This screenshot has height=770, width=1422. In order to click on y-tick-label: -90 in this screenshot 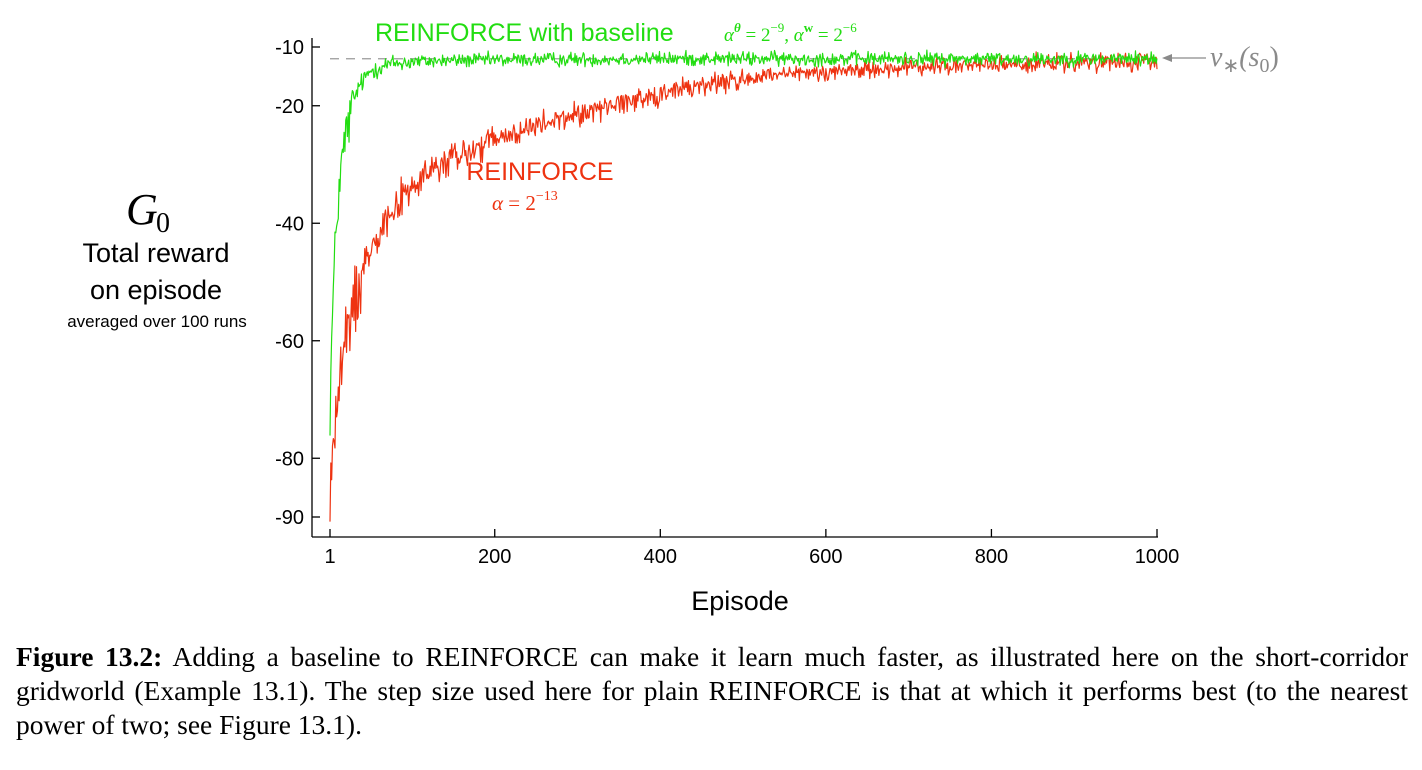, I will do `click(289, 518)`.